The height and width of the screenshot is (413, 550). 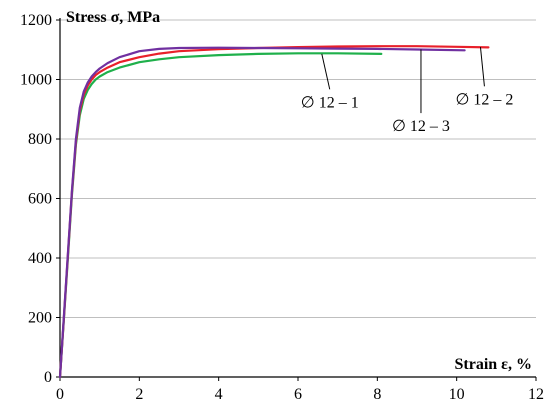 What do you see at coordinates (407, 91) in the screenshot?
I see `annotations: ∅ 12 – 1 ∅ 12 – 3 ∅ 12 – 2` at bounding box center [407, 91].